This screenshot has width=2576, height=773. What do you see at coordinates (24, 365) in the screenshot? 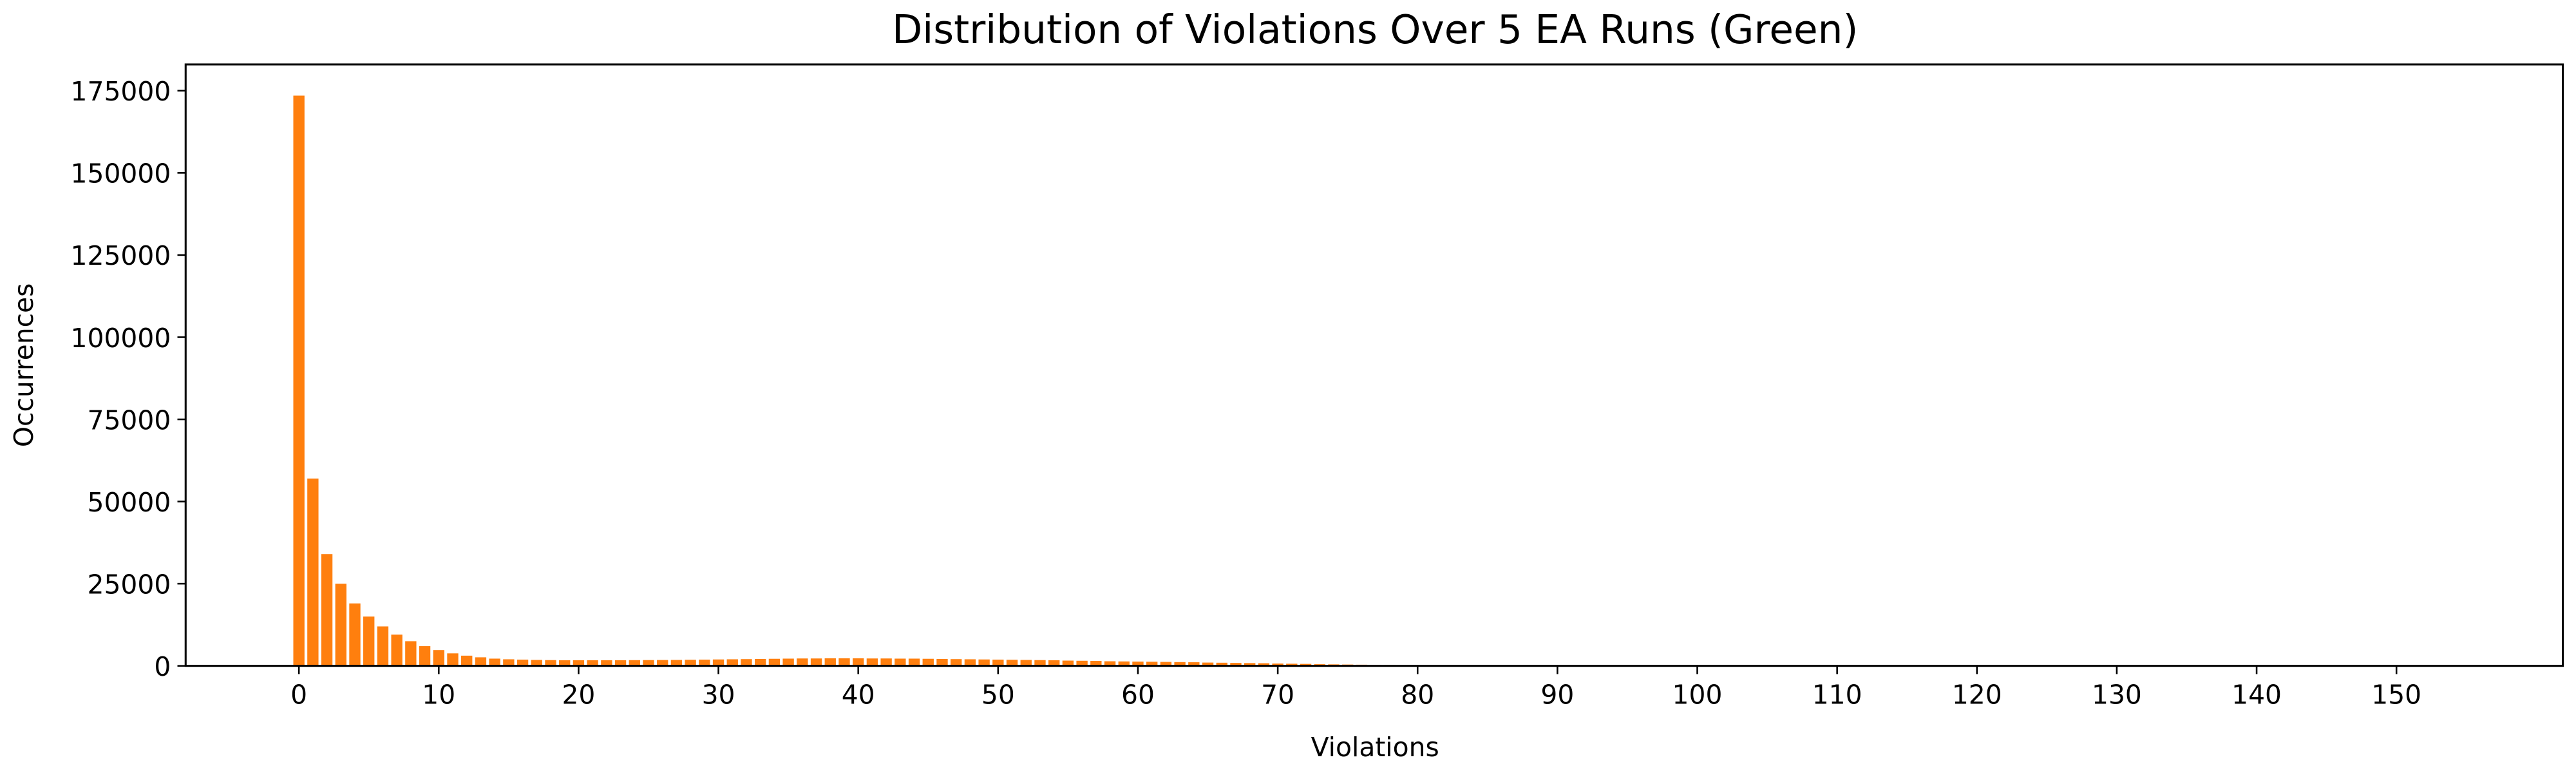
I see `y-axis-label: Occurrences` at bounding box center [24, 365].